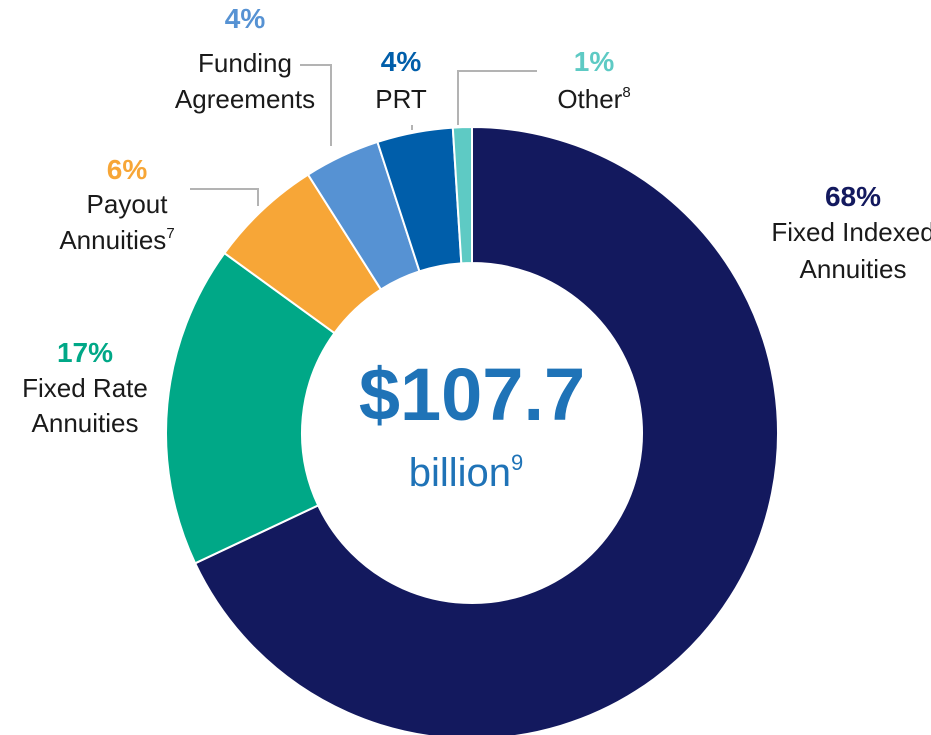 This screenshot has width=931, height=735. I want to click on center-unit-superscript: 9, so click(517, 462).